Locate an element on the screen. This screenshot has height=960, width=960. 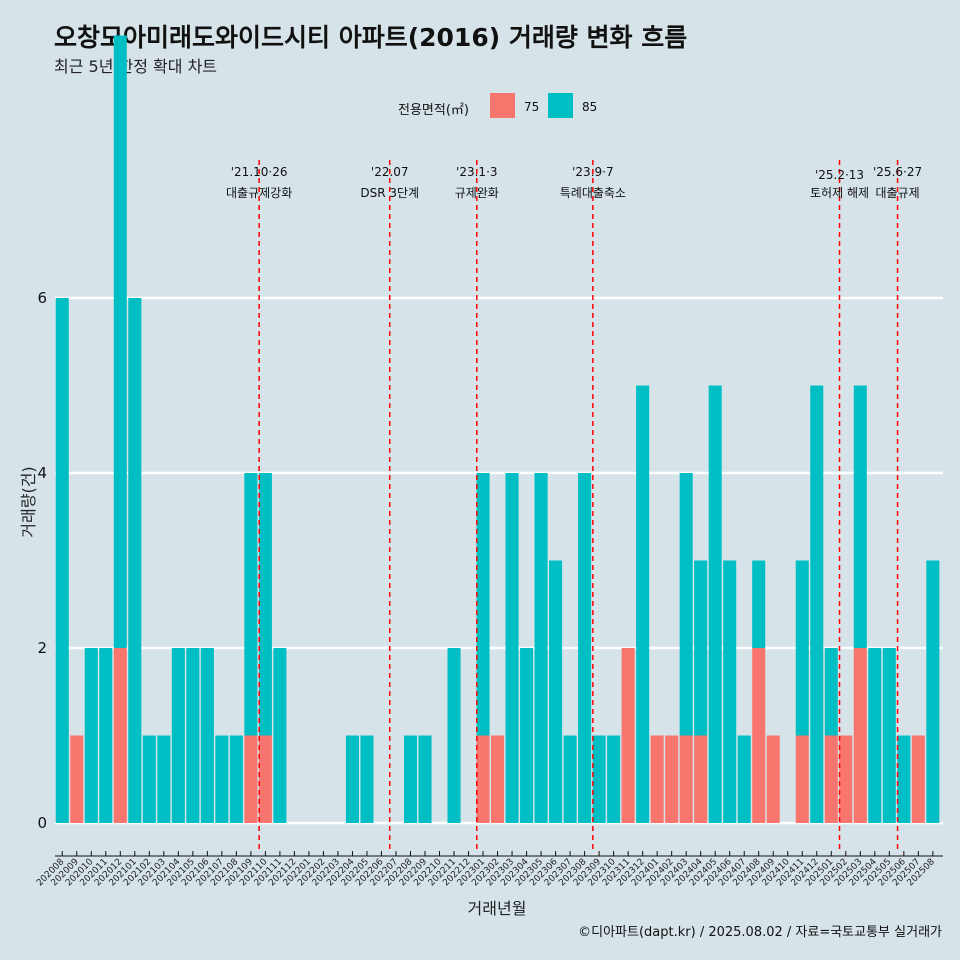
event-date: '23.1·3 is located at coordinates (476, 172).